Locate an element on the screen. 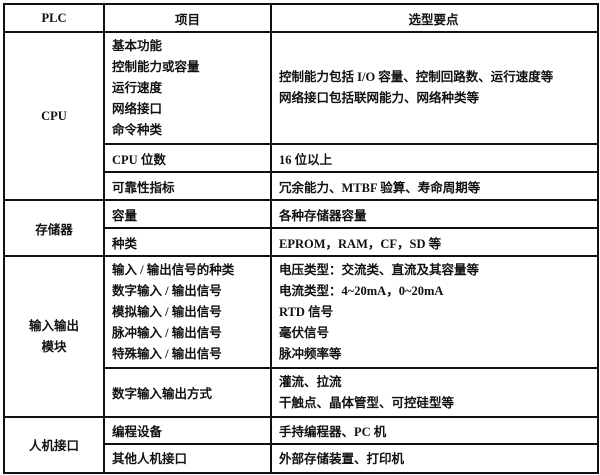  item-text: 输入 / 输出信号的种类 is located at coordinates (173, 269).